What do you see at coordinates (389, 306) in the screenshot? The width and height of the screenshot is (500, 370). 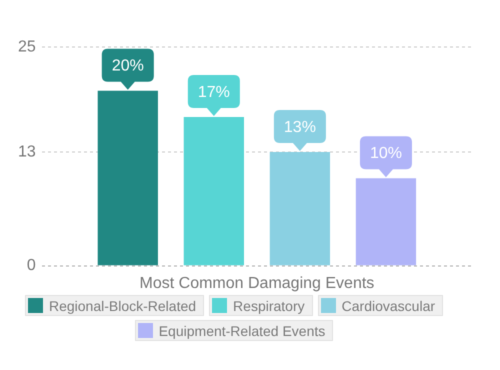 I see `legend-label: Cardiovascular` at bounding box center [389, 306].